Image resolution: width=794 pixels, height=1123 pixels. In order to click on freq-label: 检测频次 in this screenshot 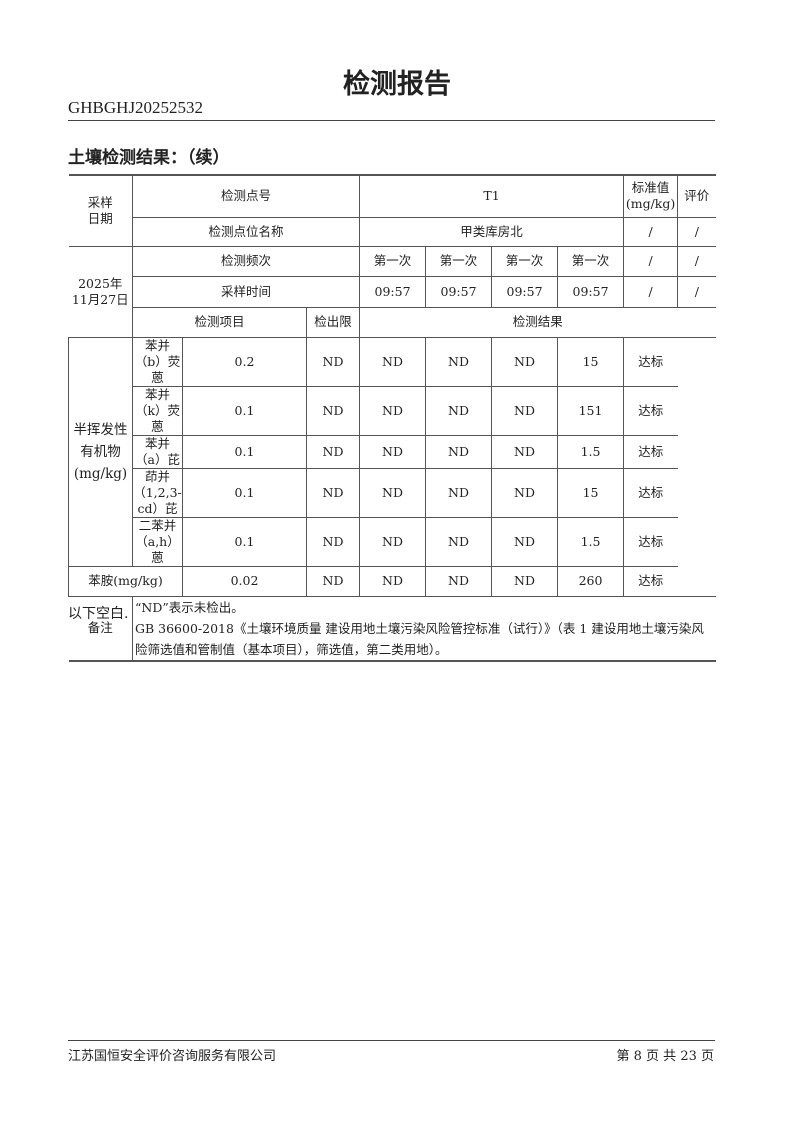, I will do `click(246, 261)`.